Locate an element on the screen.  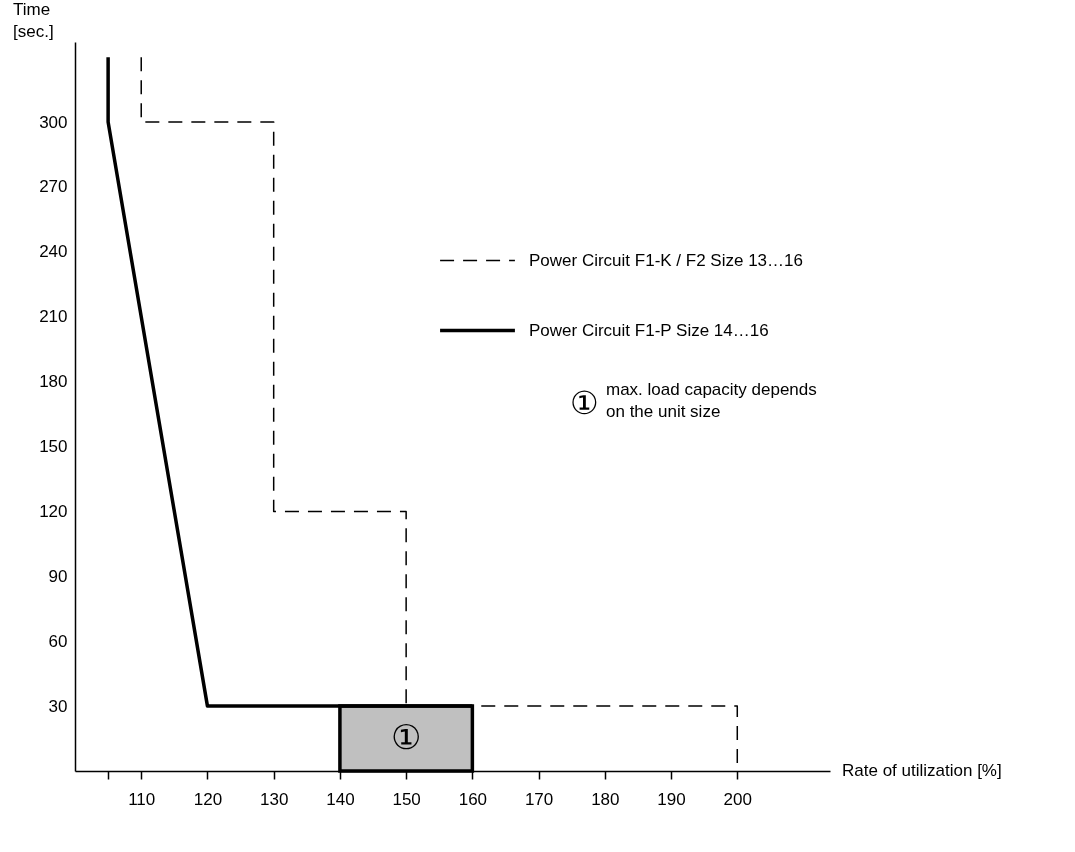
x-tick-label: 160 is located at coordinates (473, 799).